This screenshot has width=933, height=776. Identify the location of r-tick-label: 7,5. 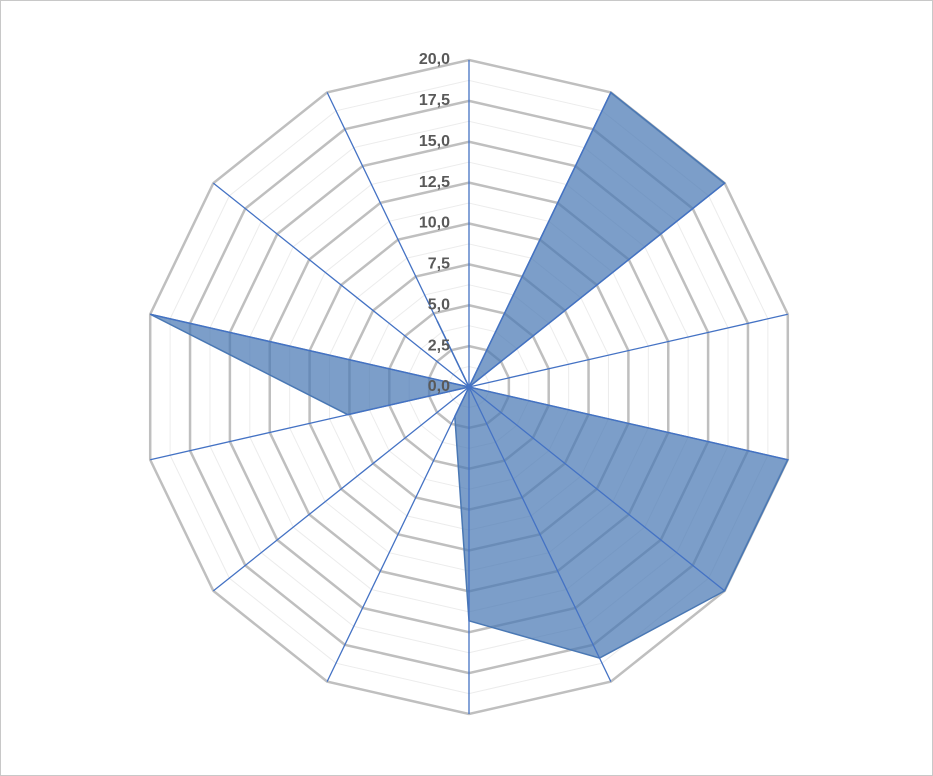
(439, 264).